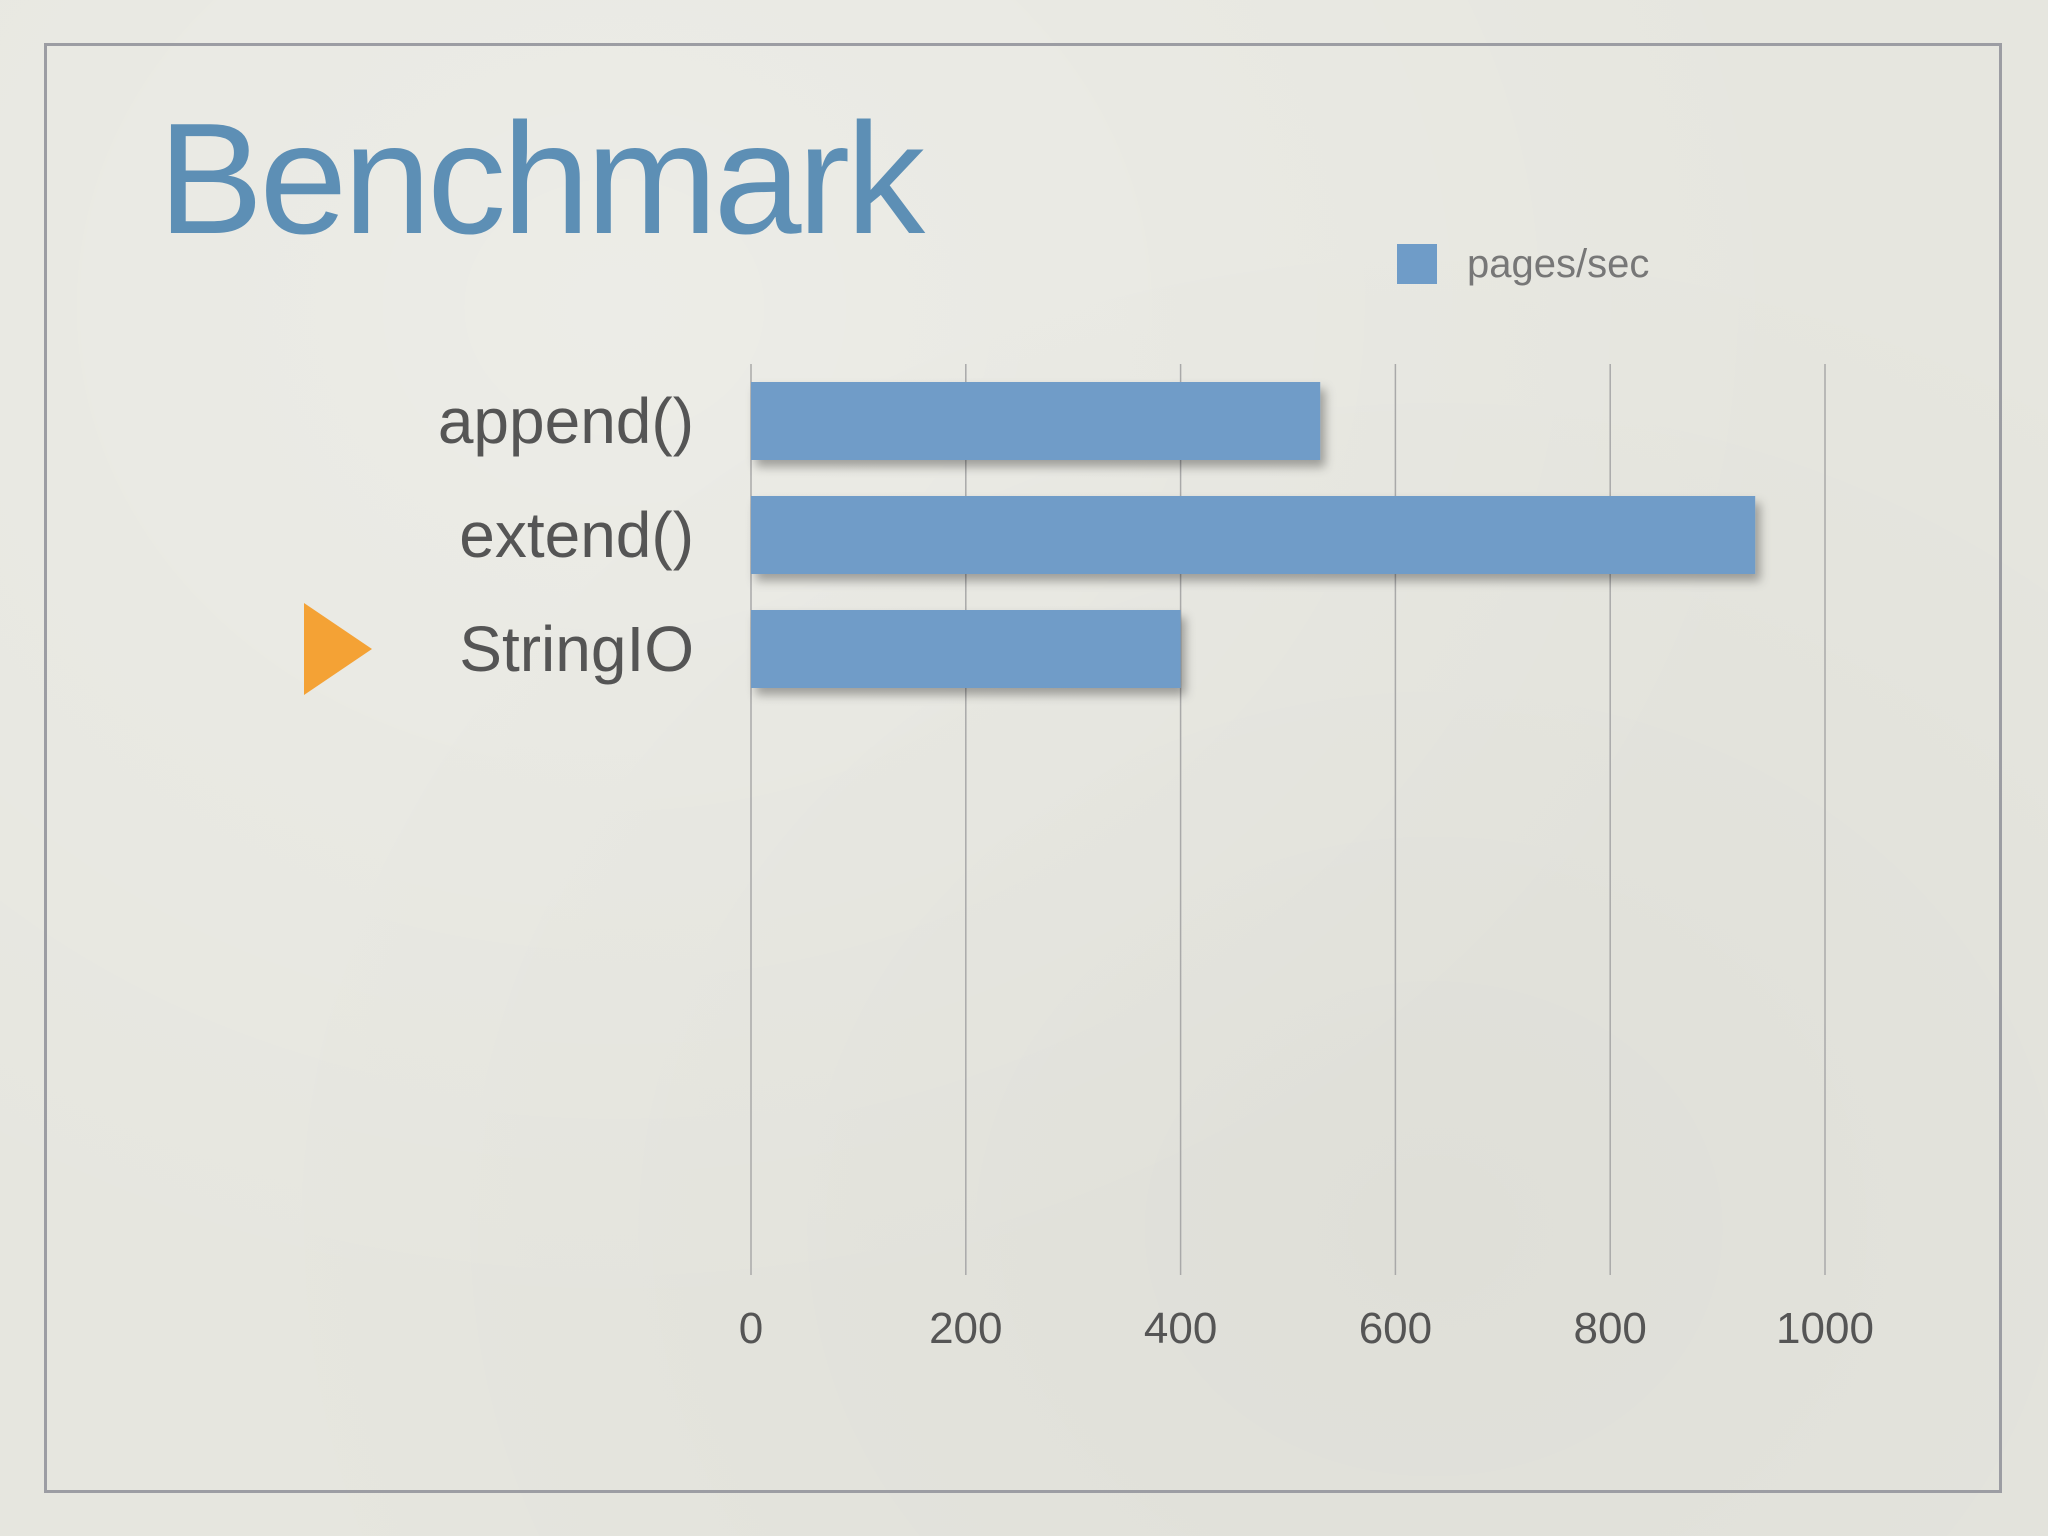 Image resolution: width=2048 pixels, height=1536 pixels. Describe the element at coordinates (1558, 264) in the screenshot. I see `legend-label: pages/sec` at that location.